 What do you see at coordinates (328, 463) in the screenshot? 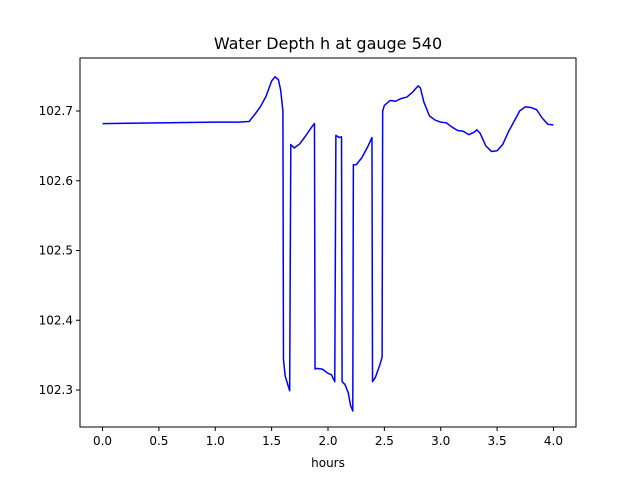
I see `x-axis-label: hours` at bounding box center [328, 463].